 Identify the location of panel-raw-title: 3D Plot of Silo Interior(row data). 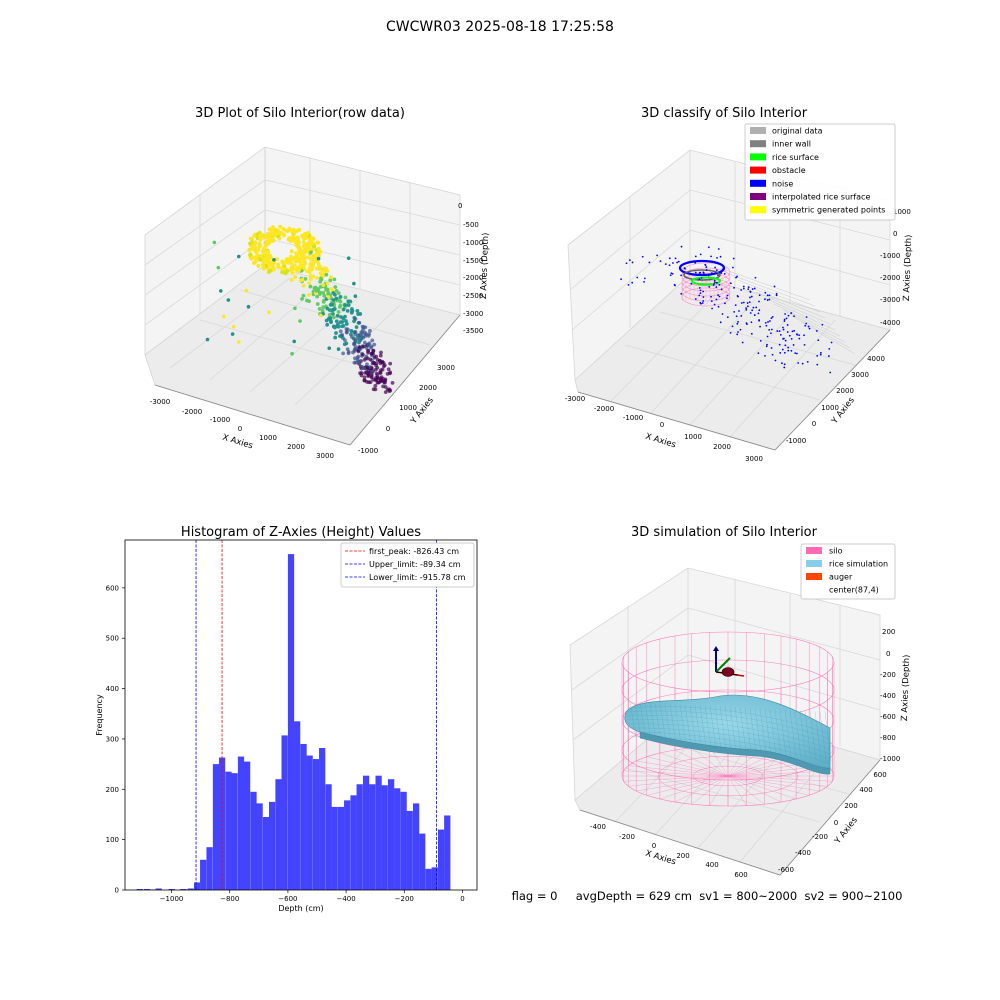
(300, 113).